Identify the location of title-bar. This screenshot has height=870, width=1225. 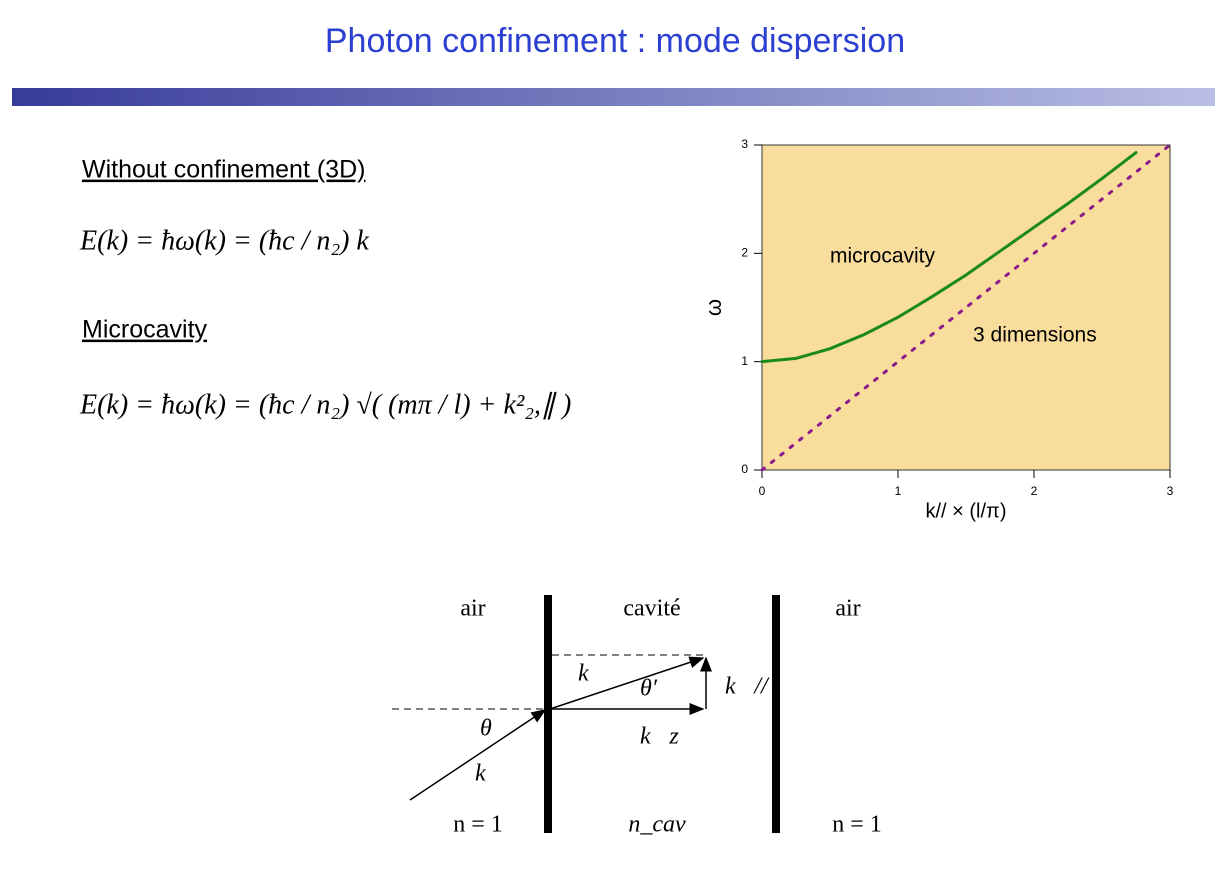
(613, 97).